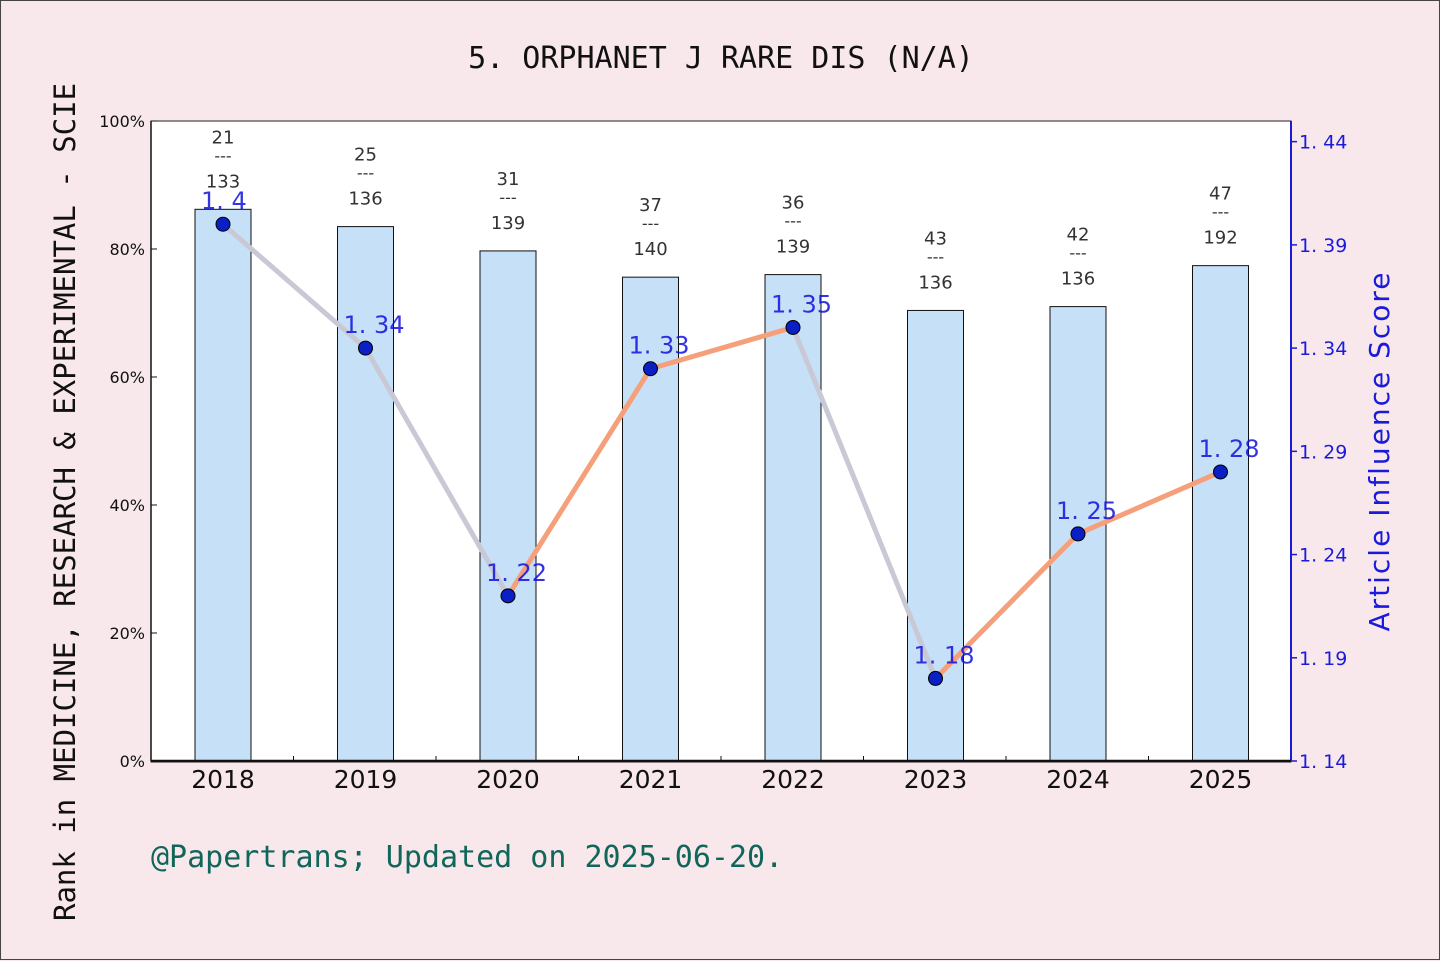  Describe the element at coordinates (659, 346) in the screenshot. I see `line-value-label: 1. 33` at that location.